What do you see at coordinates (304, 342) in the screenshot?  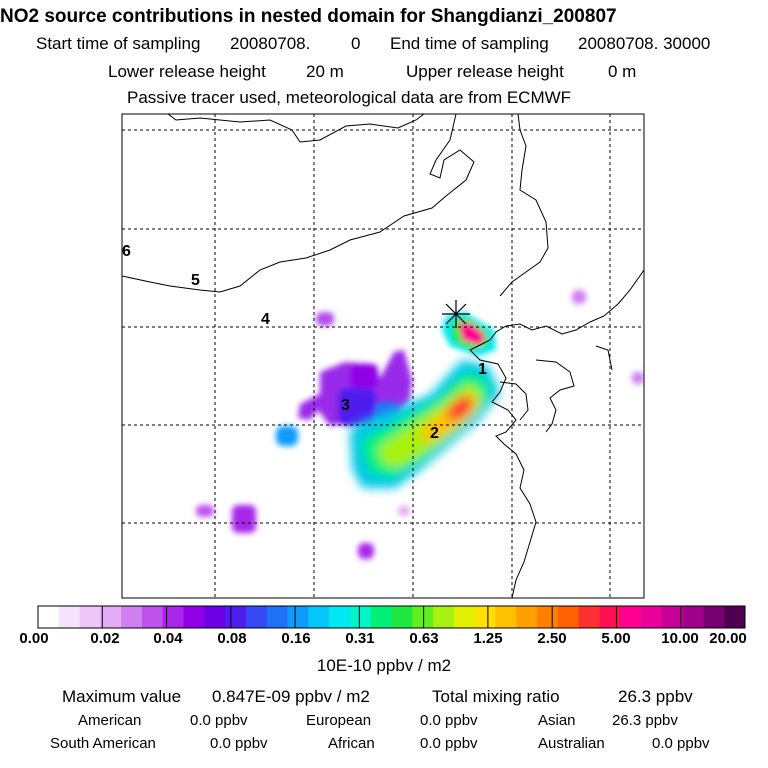 I see `region-labels: 1 2 3 4 5 6` at bounding box center [304, 342].